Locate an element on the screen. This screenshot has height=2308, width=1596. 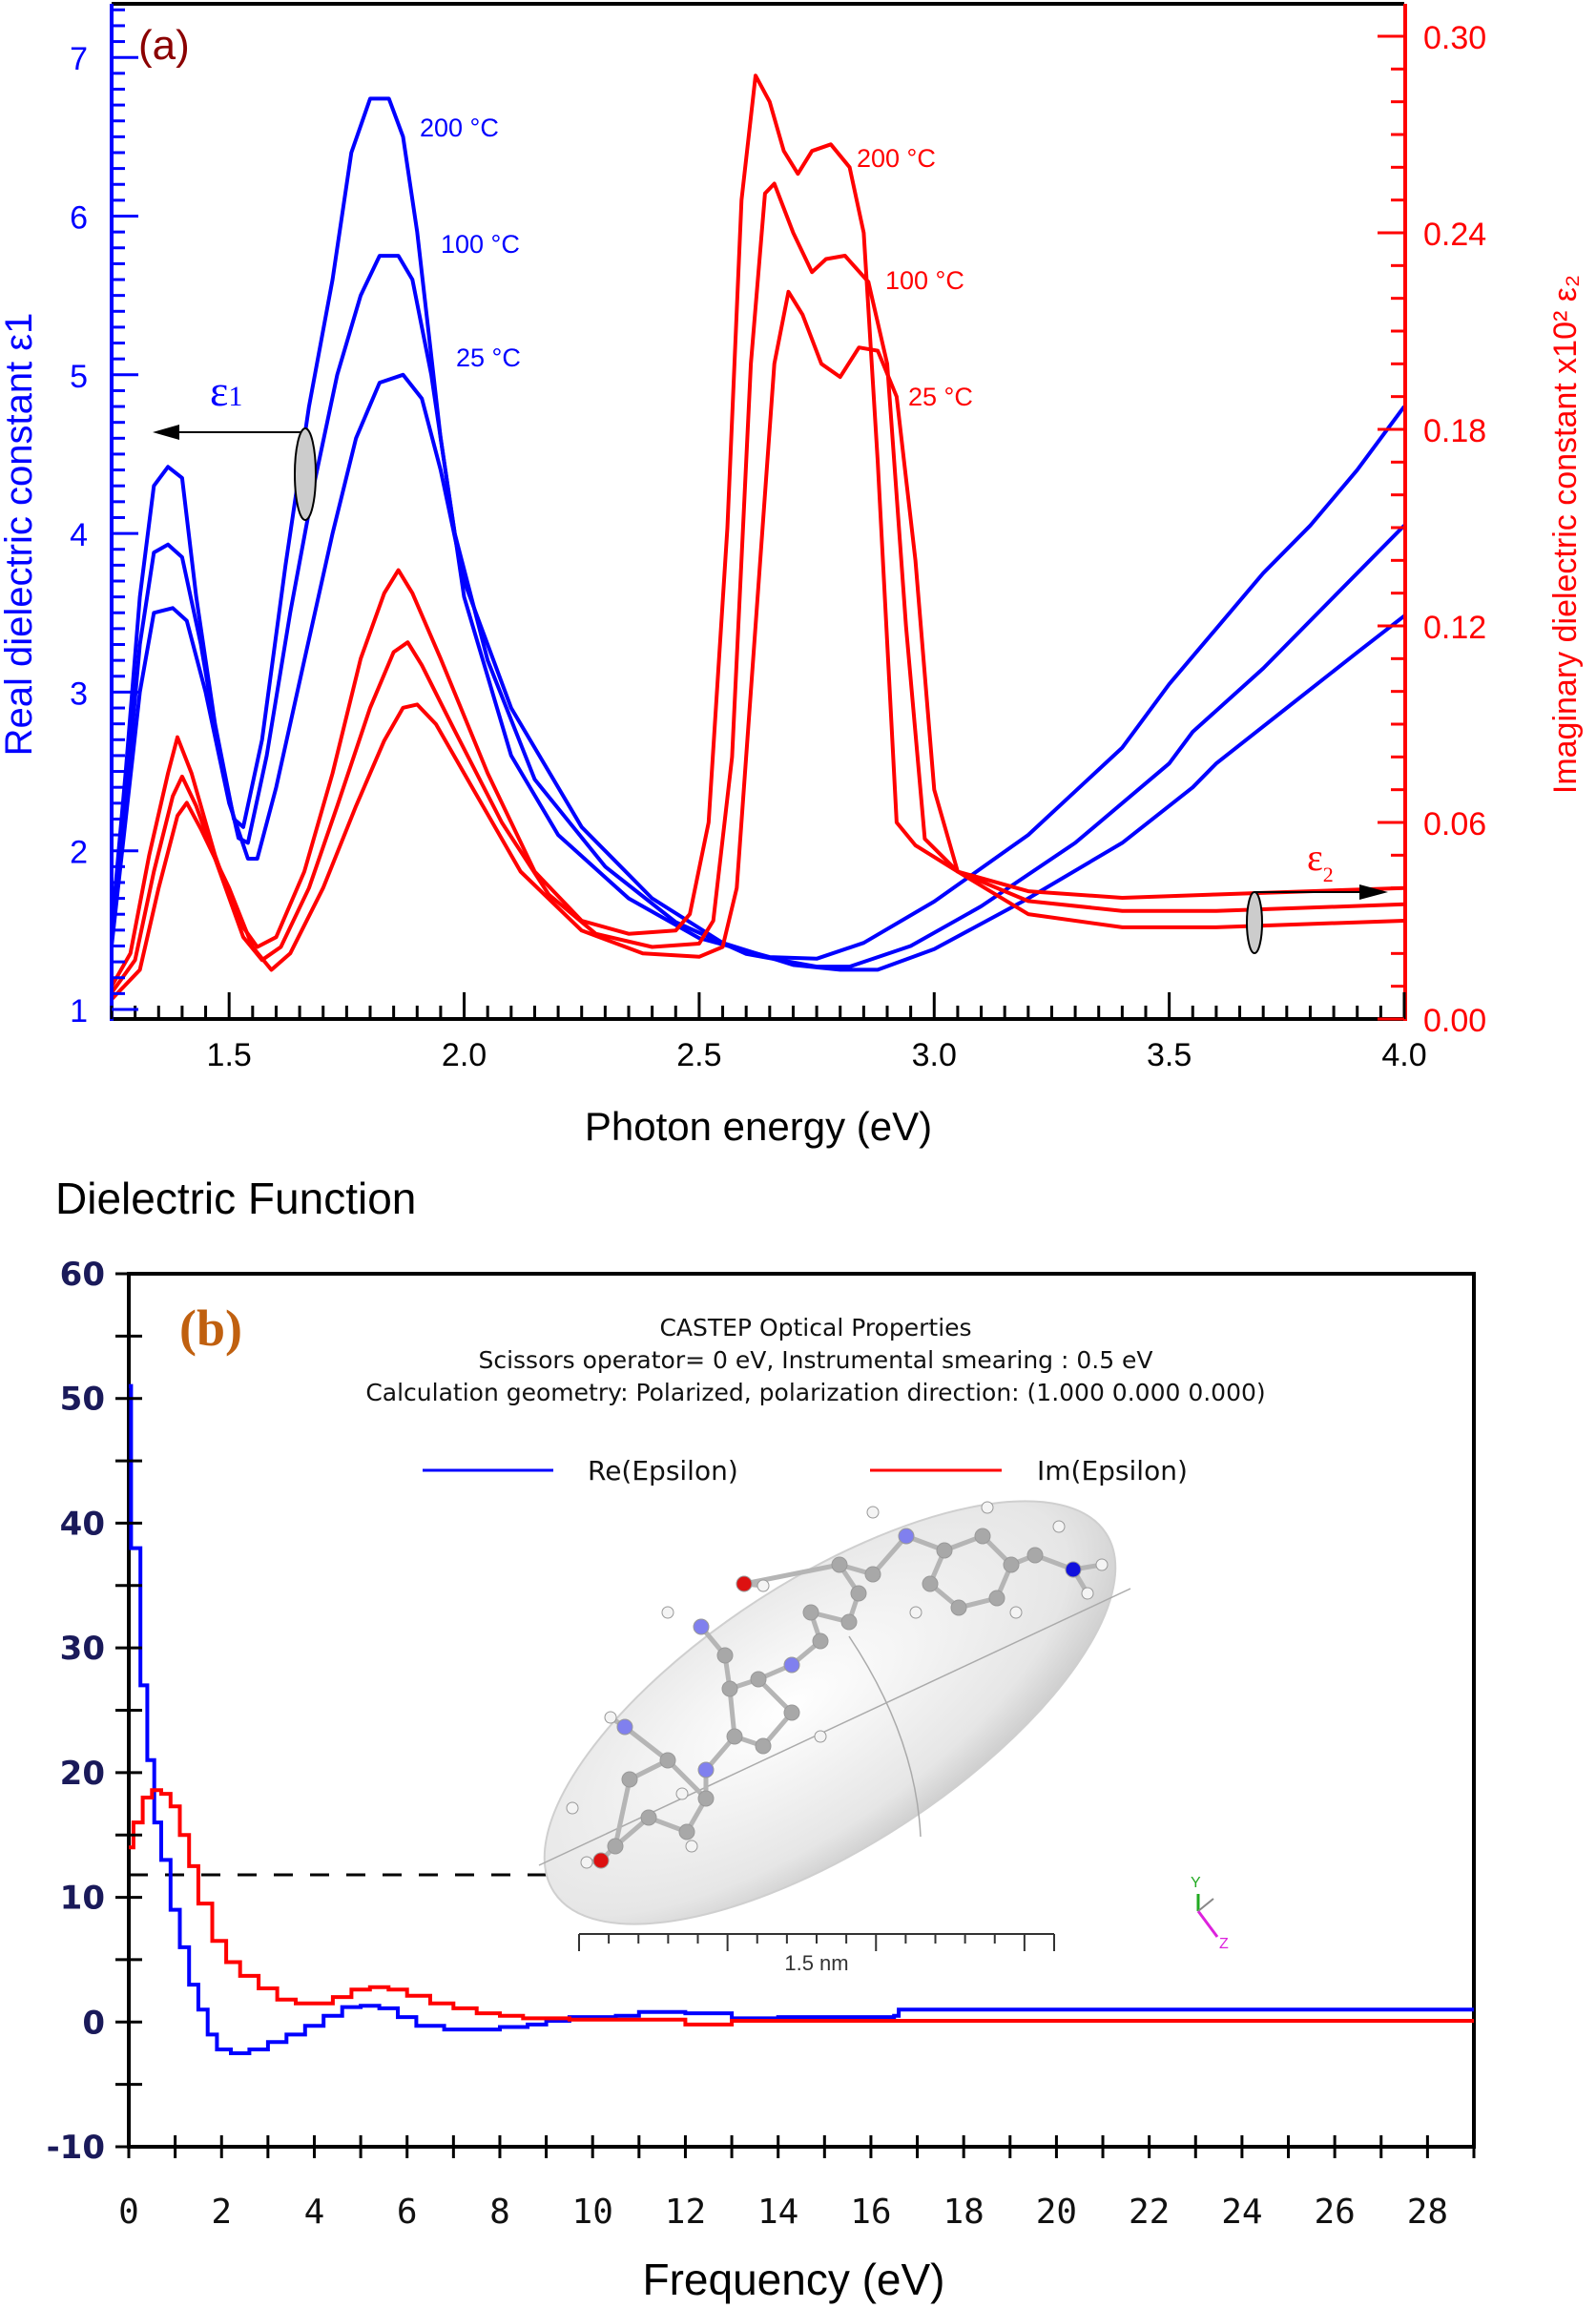
eps2-annotation: ε2 is located at coordinates (1321, 861).